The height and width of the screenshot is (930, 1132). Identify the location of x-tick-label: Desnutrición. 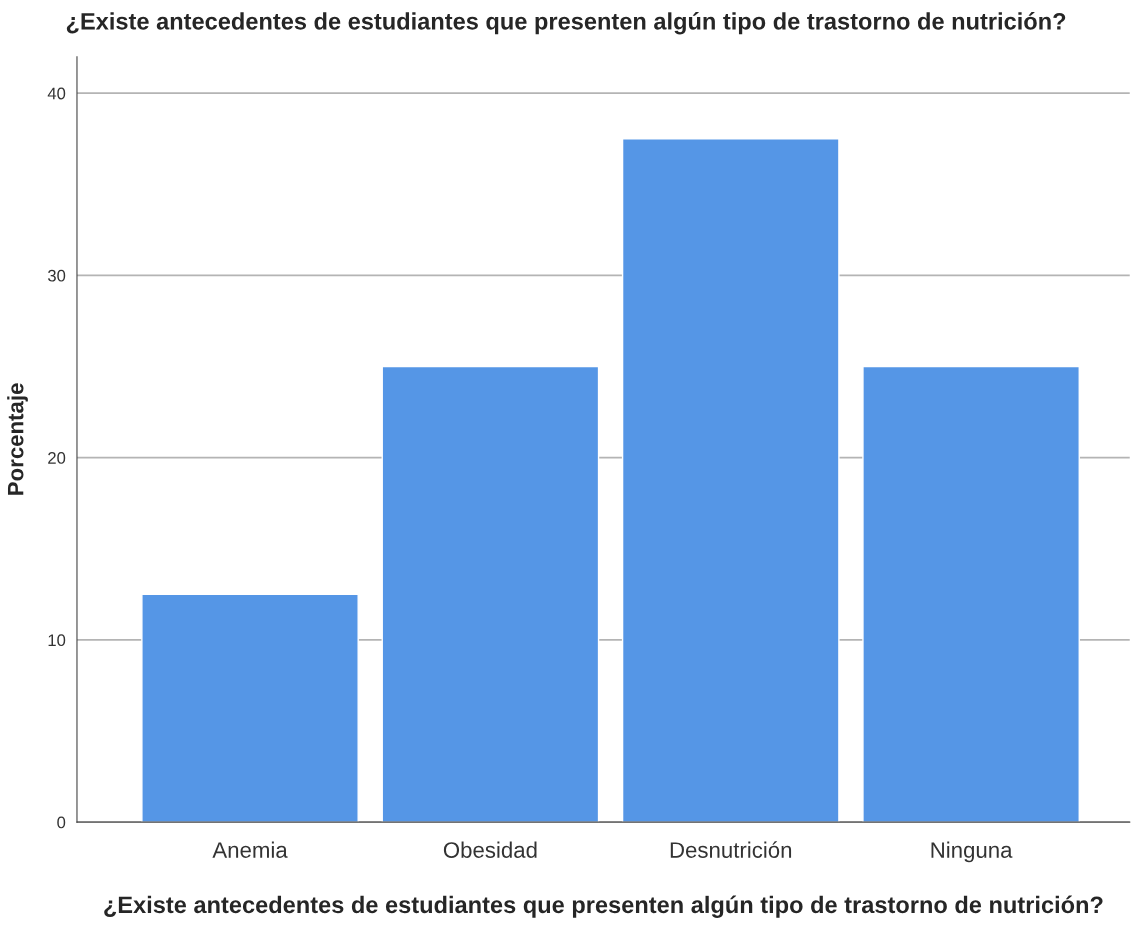
(731, 849).